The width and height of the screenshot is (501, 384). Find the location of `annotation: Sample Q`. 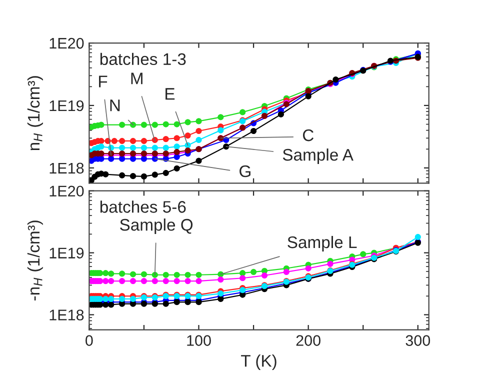

annotation: Sample Q is located at coordinates (156, 226).